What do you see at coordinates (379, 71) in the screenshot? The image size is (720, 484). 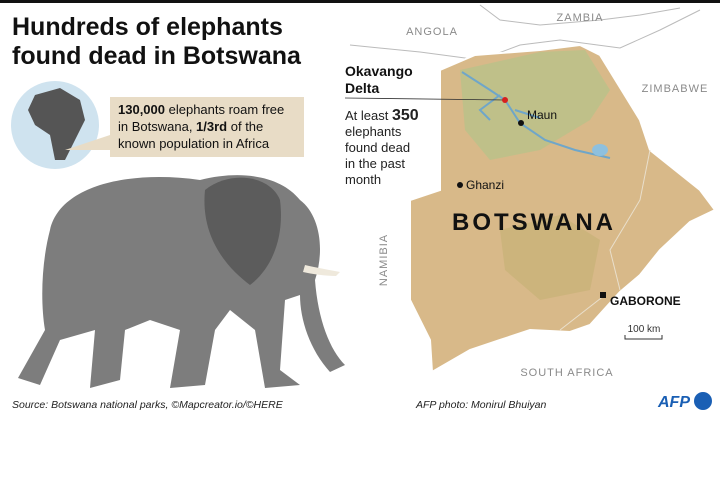 I see `place-label: Okavango` at bounding box center [379, 71].